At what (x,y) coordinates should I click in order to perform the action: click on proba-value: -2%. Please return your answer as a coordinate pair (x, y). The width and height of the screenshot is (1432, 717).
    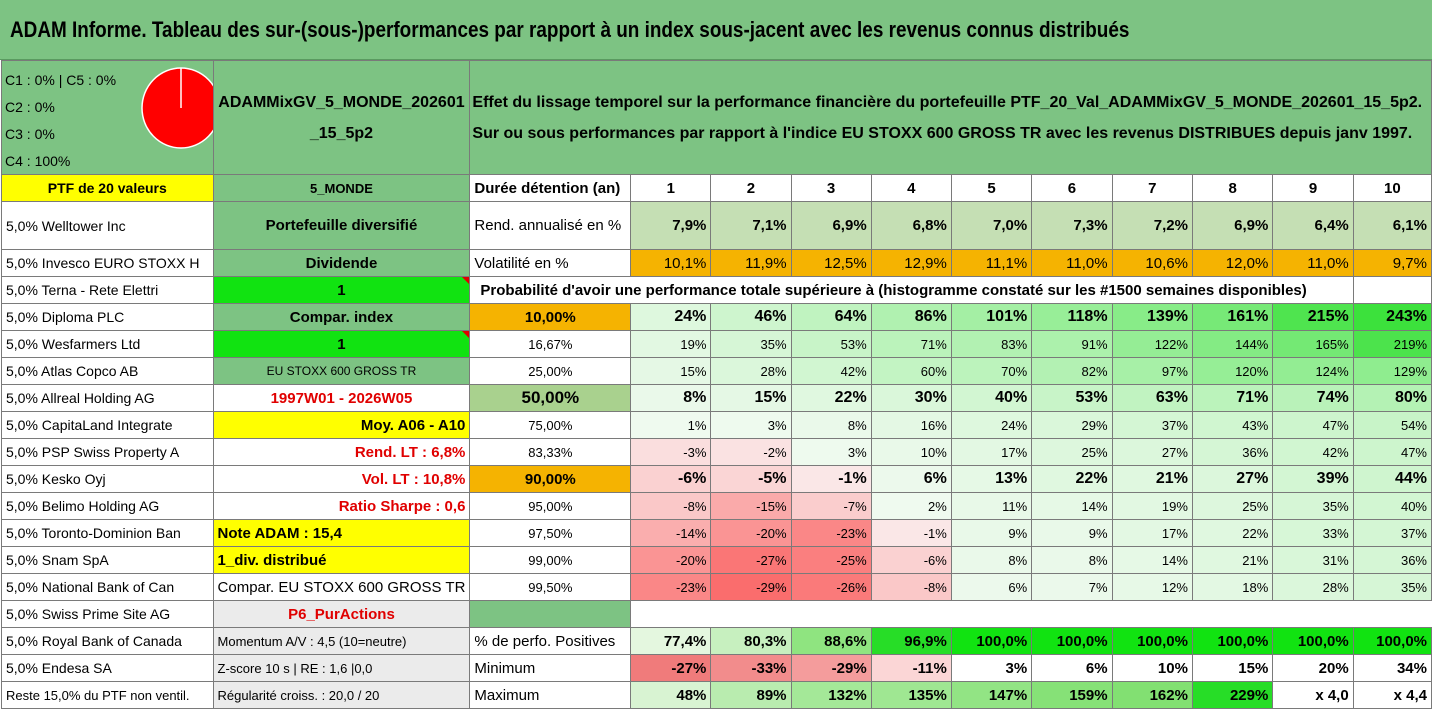
    Looking at the image, I should click on (751, 452).